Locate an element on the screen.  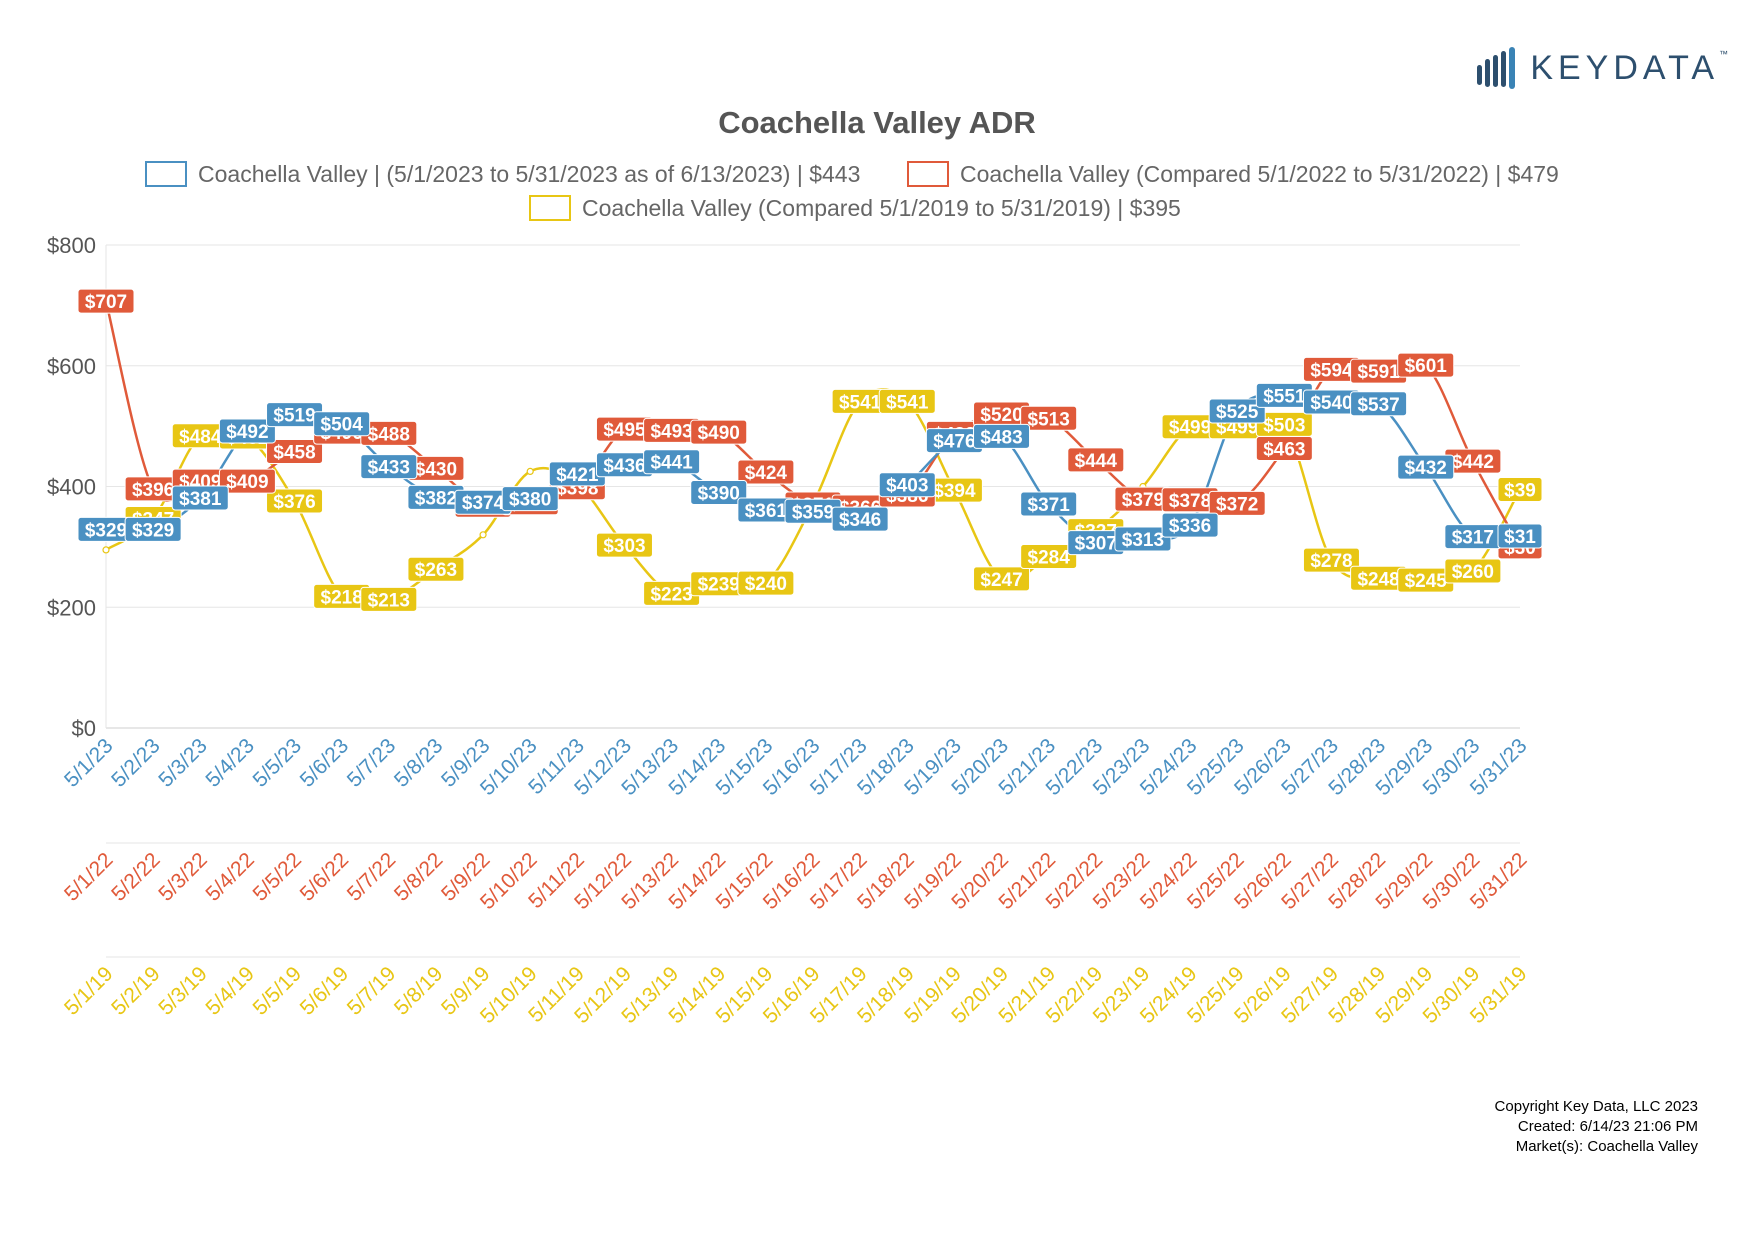
data-label-text: $381 is located at coordinates (200, 499).